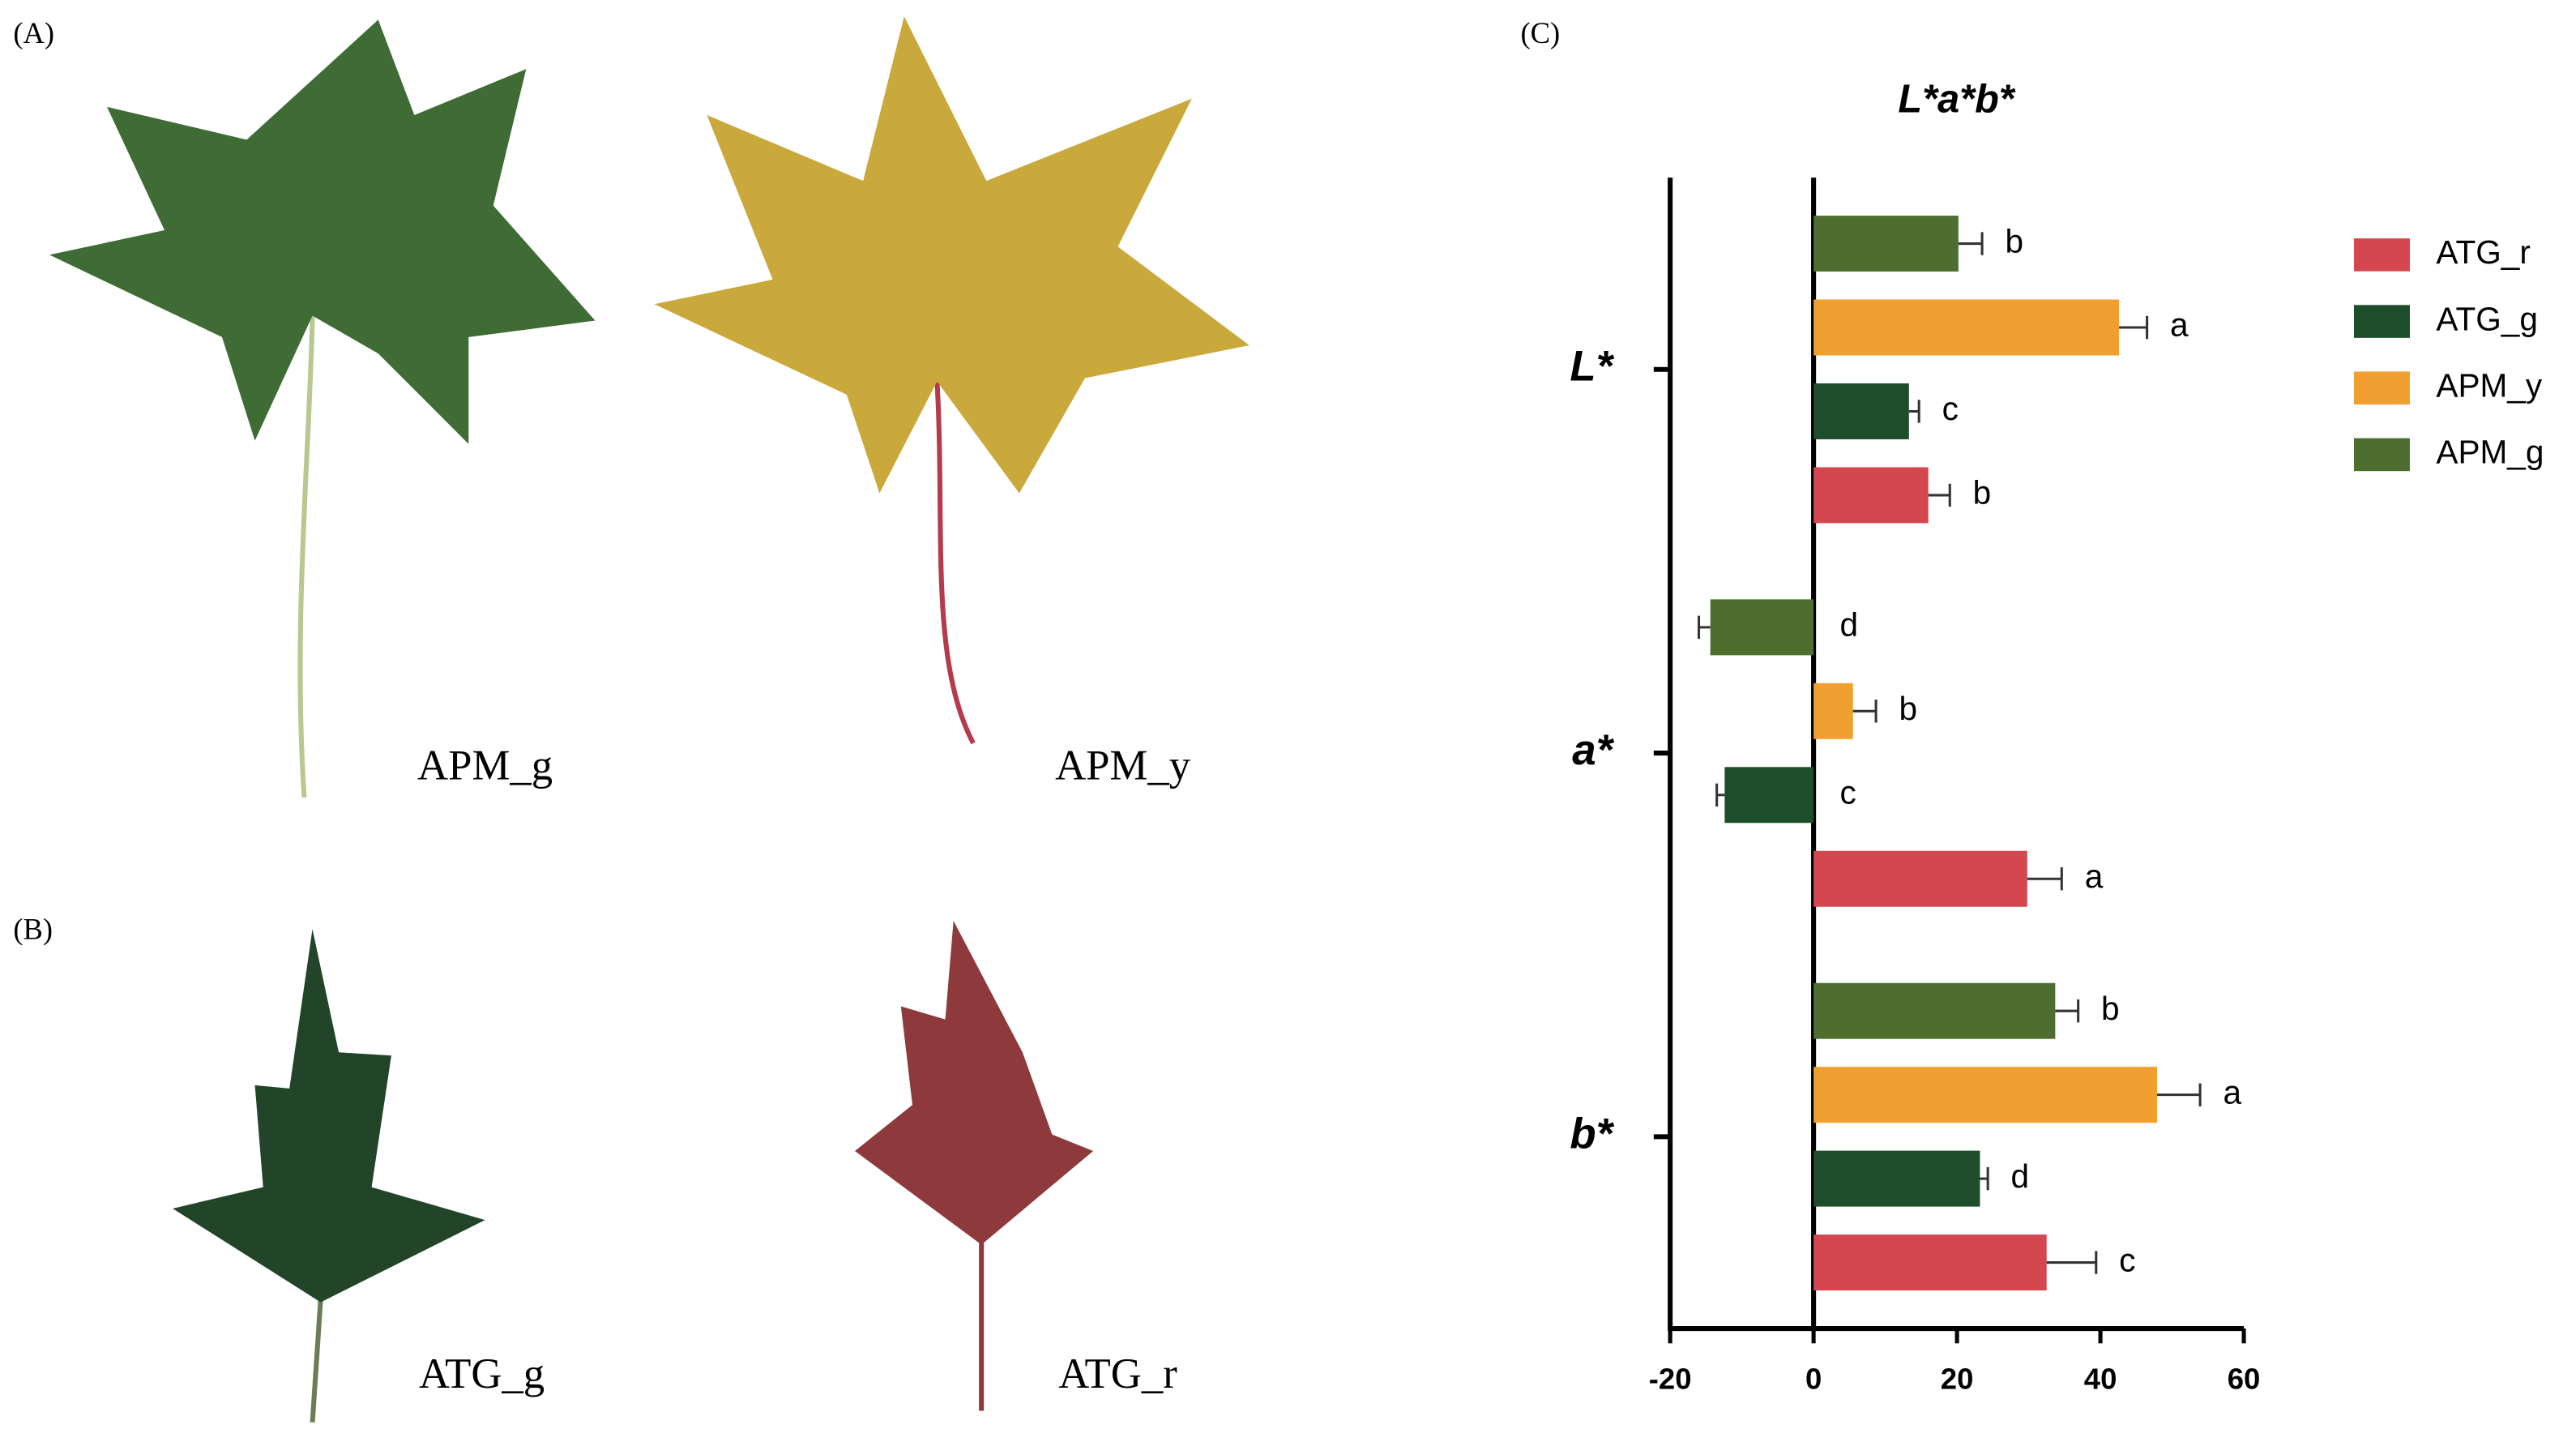 The width and height of the screenshot is (2576, 1442). I want to click on panel-label: (B), so click(33, 929).